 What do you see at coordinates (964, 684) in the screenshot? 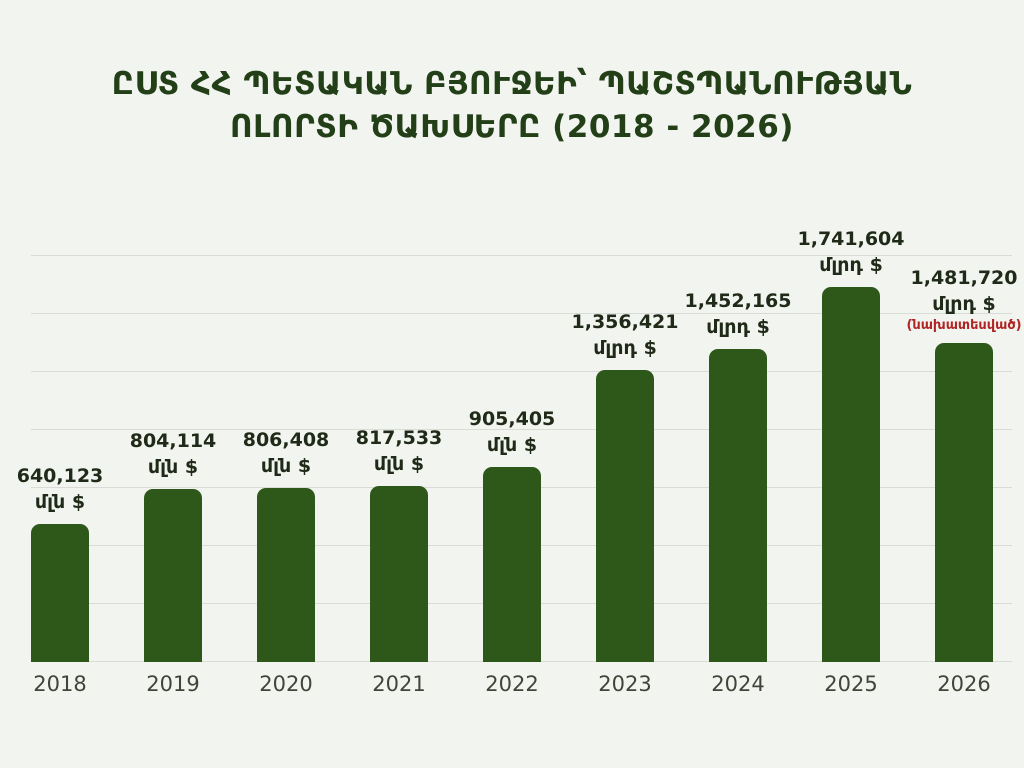
I see `x-axis-tick-label: 2026` at bounding box center [964, 684].